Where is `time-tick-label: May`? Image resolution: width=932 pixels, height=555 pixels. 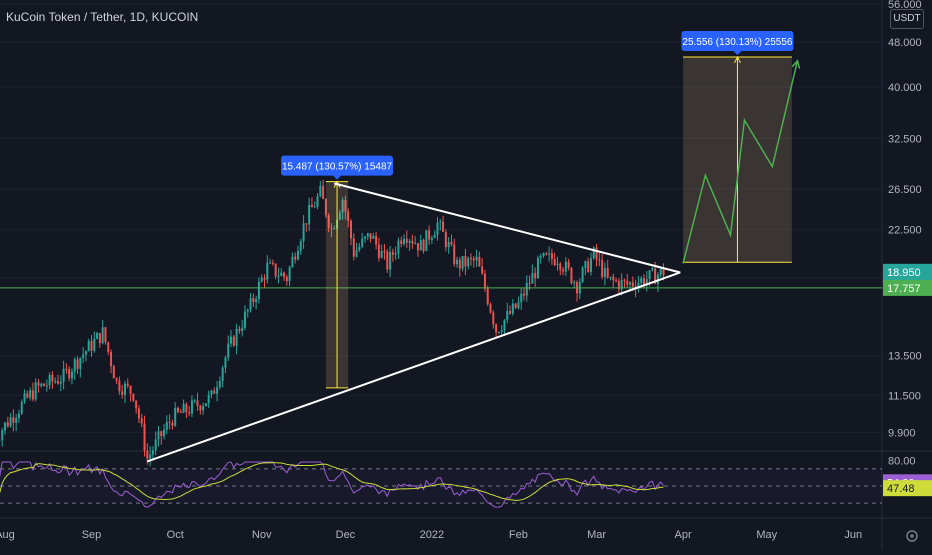 time-tick-label: May is located at coordinates (766, 535).